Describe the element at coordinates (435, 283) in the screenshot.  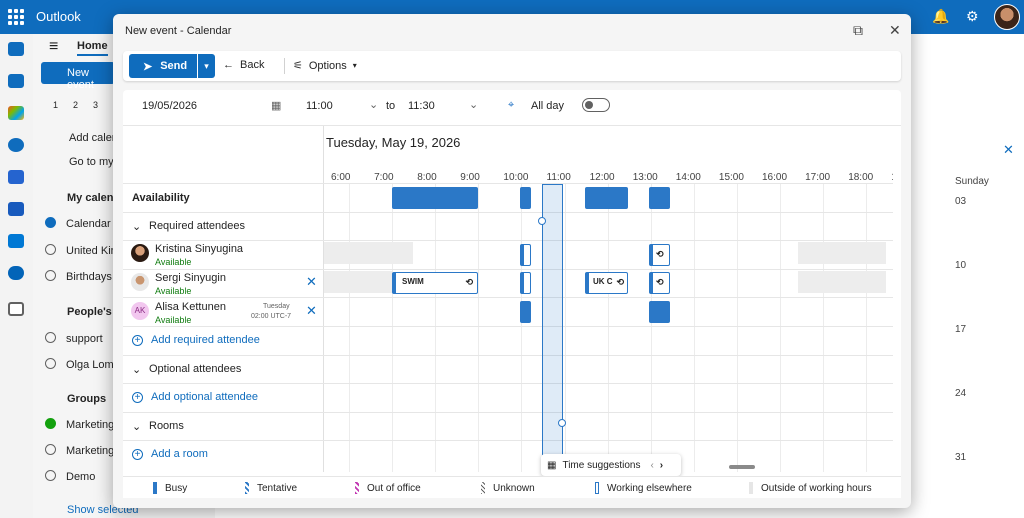
I see `event-block-swim: SWIM ⟲` at that location.